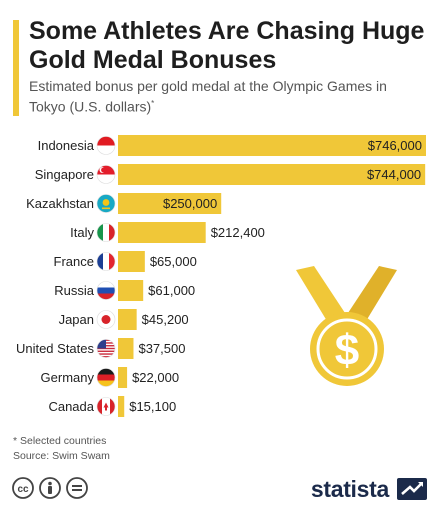 The image size is (439, 512). Describe the element at coordinates (152, 406) in the screenshot. I see `value-label: $15,100` at that location.